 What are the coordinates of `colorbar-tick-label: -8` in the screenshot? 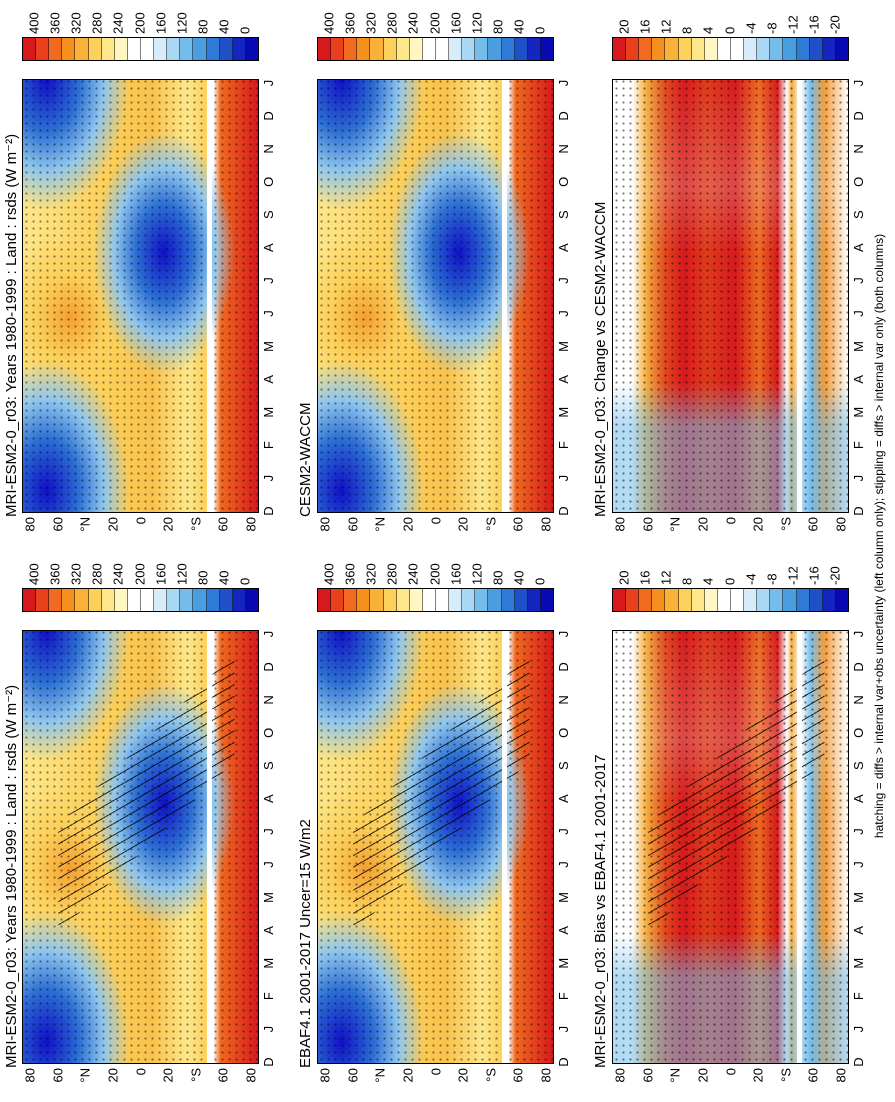 It's located at (772, 579).